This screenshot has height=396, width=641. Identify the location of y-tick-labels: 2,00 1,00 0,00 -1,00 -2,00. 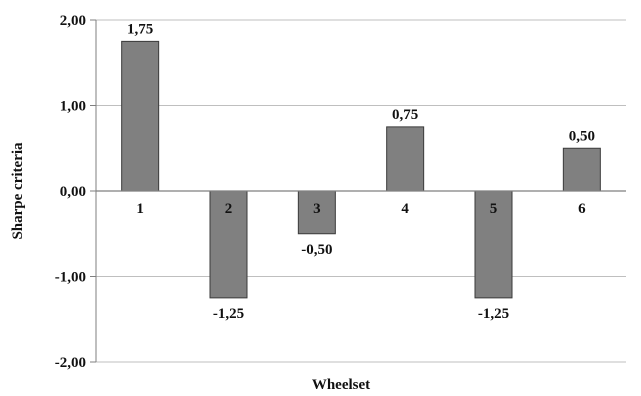
(70, 192).